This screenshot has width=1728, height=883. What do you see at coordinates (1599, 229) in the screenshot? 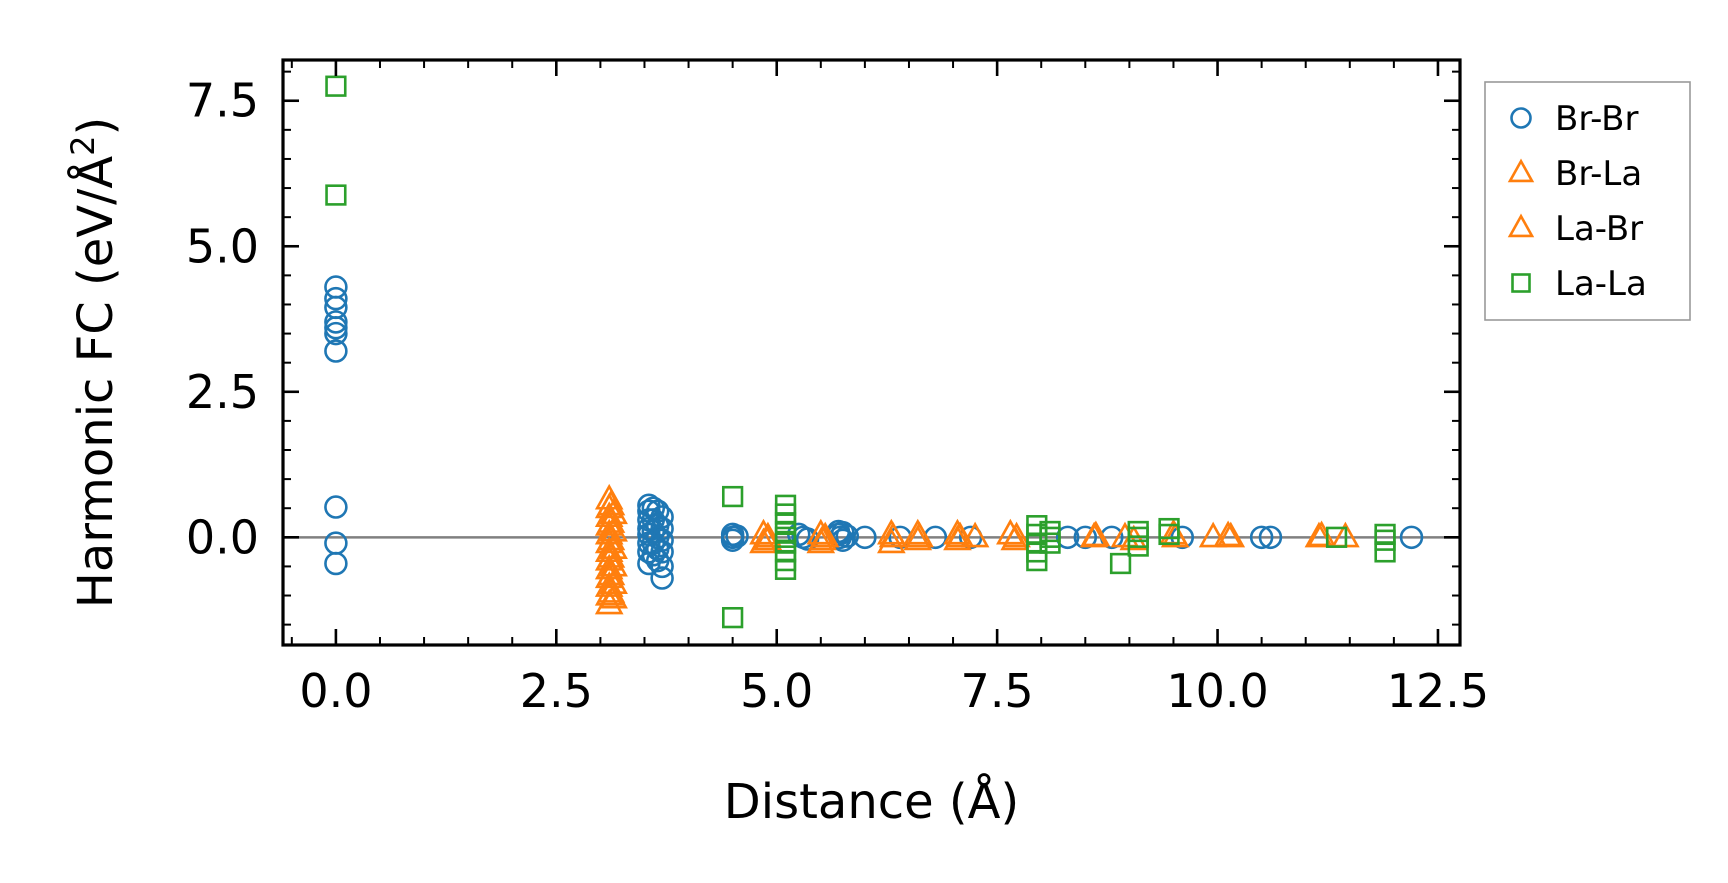
I see `legend-label: La-Br` at bounding box center [1599, 229].